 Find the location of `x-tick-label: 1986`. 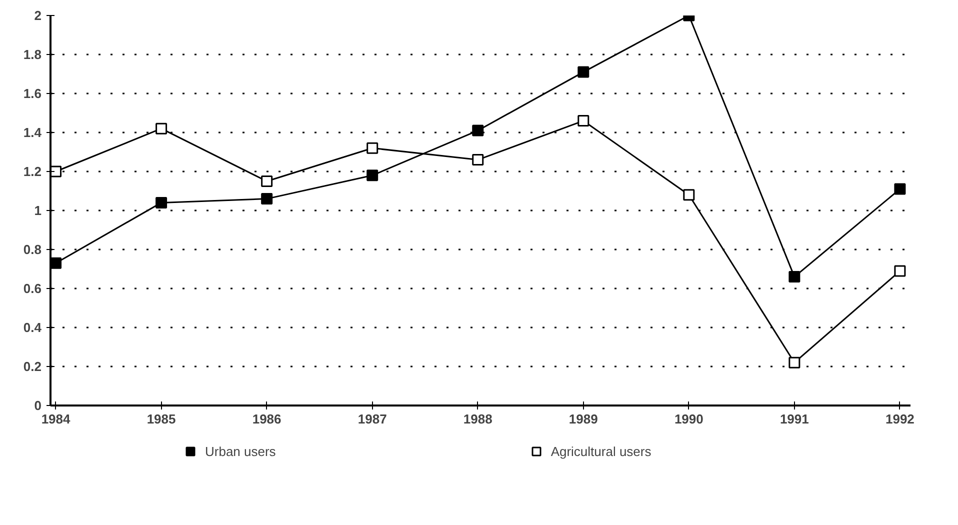

x-tick-label: 1986 is located at coordinates (267, 419).